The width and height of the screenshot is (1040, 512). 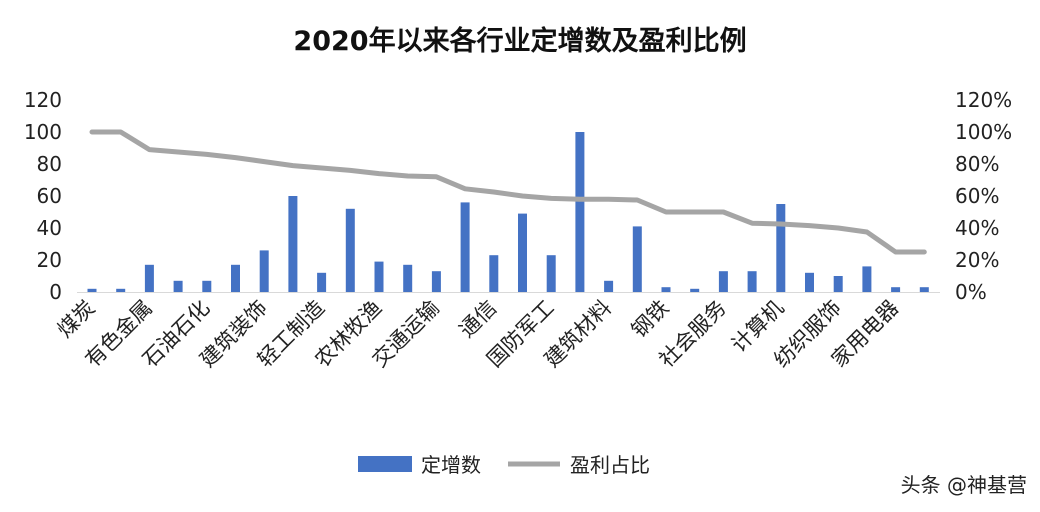 I want to click on y-tick-label: 0, so click(x=55, y=292).